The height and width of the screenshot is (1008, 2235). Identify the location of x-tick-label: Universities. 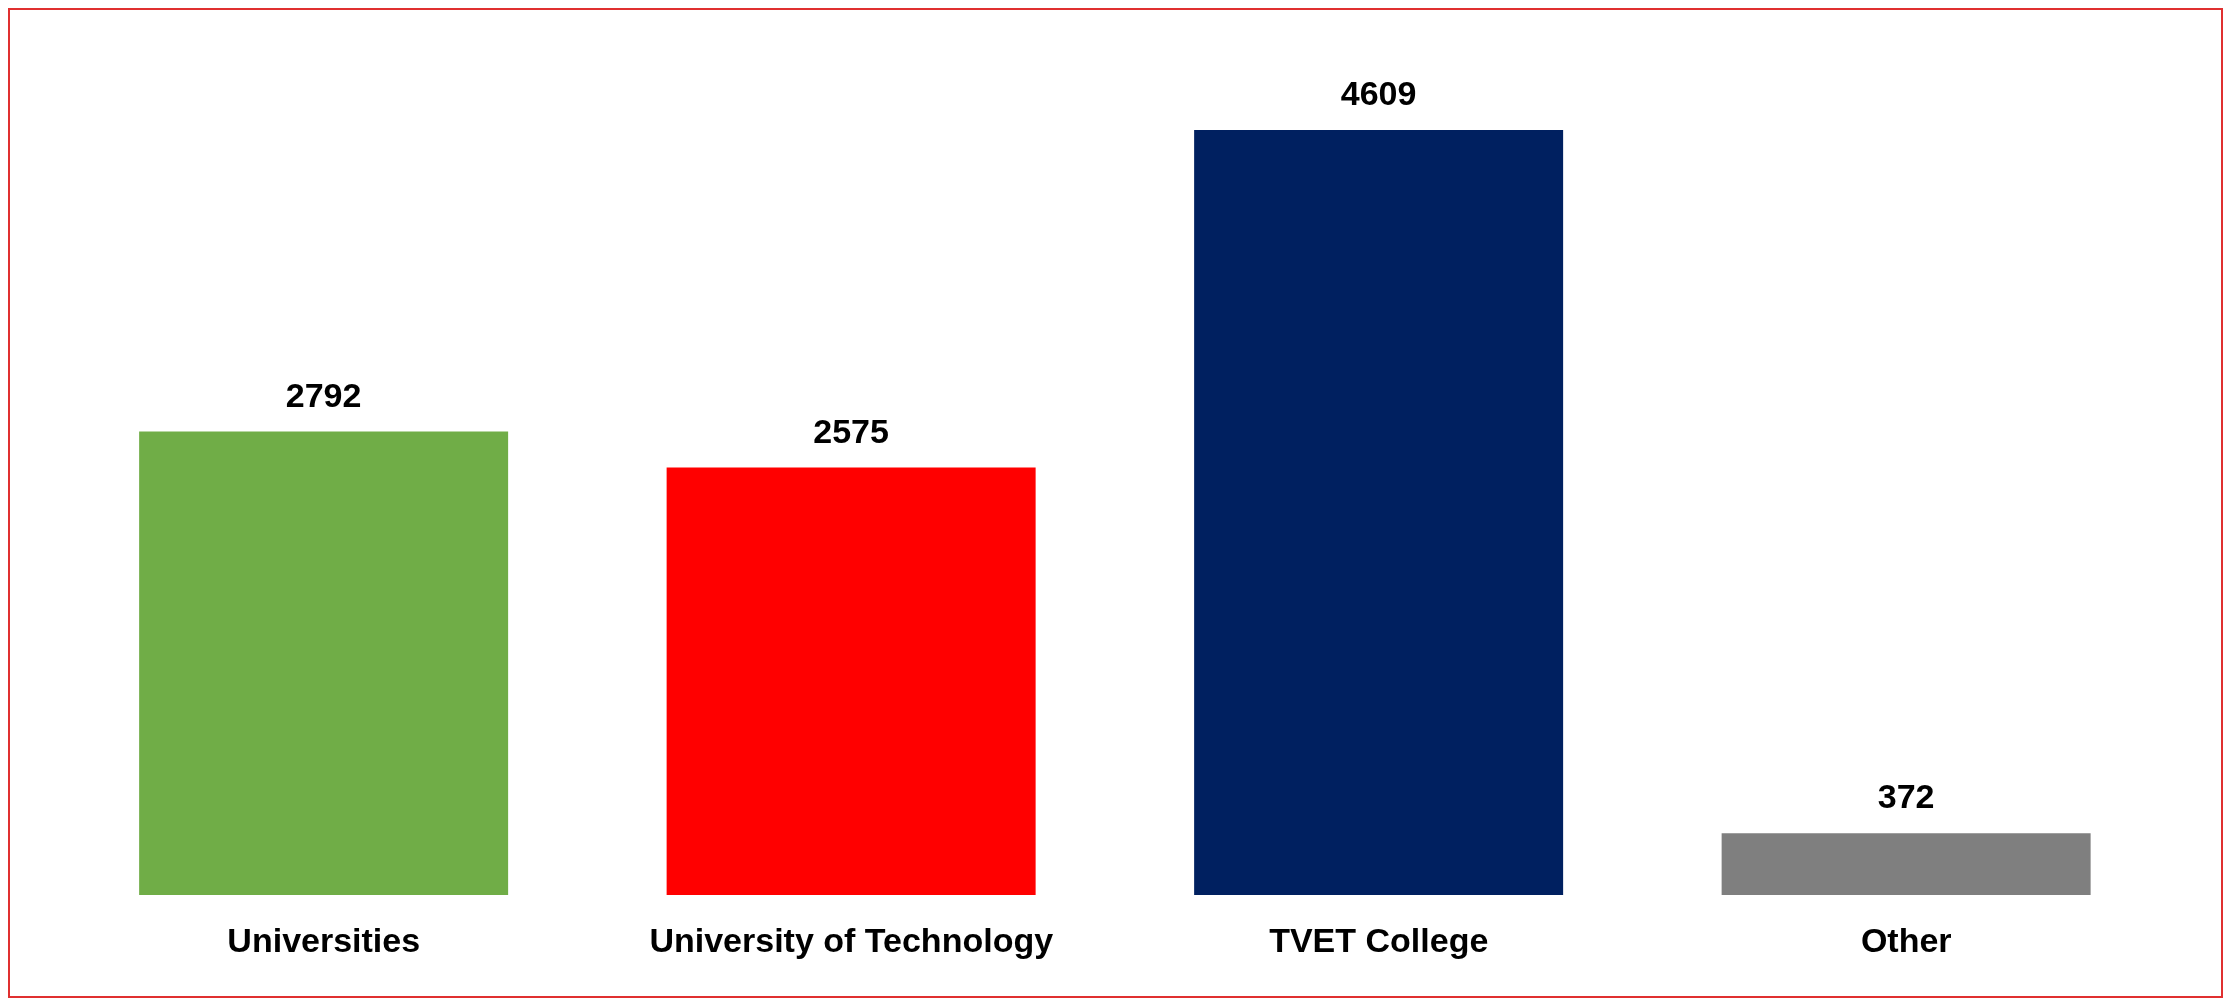
(324, 940).